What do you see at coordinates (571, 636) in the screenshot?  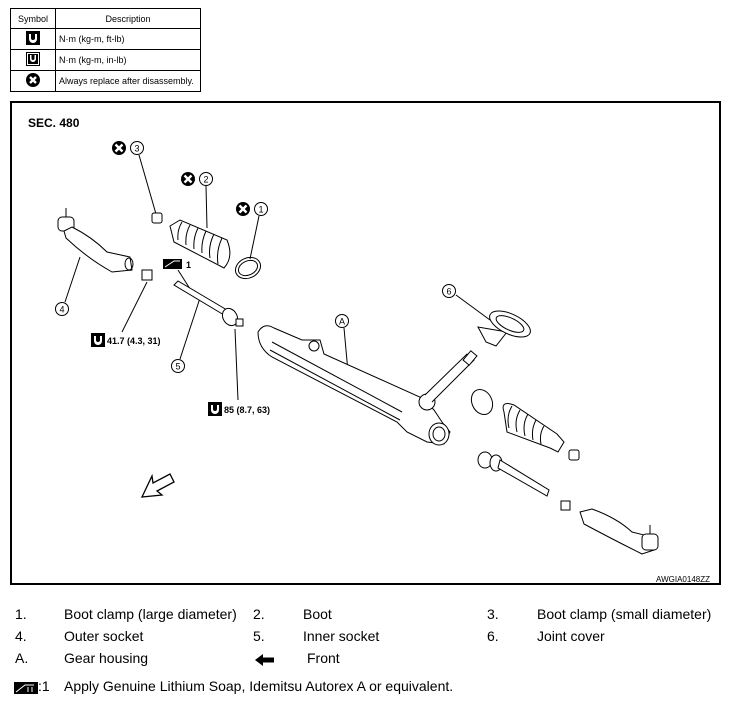 I see `part-name: Joint cover` at bounding box center [571, 636].